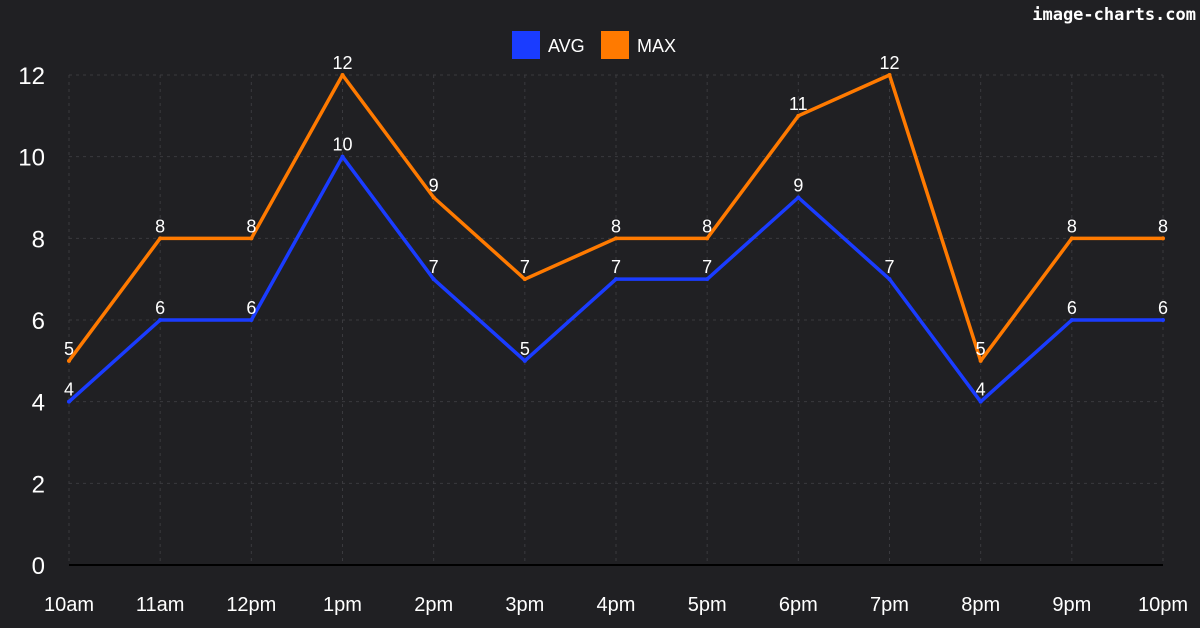 The image size is (1200, 628). What do you see at coordinates (798, 104) in the screenshot?
I see `data-label-max: 11` at bounding box center [798, 104].